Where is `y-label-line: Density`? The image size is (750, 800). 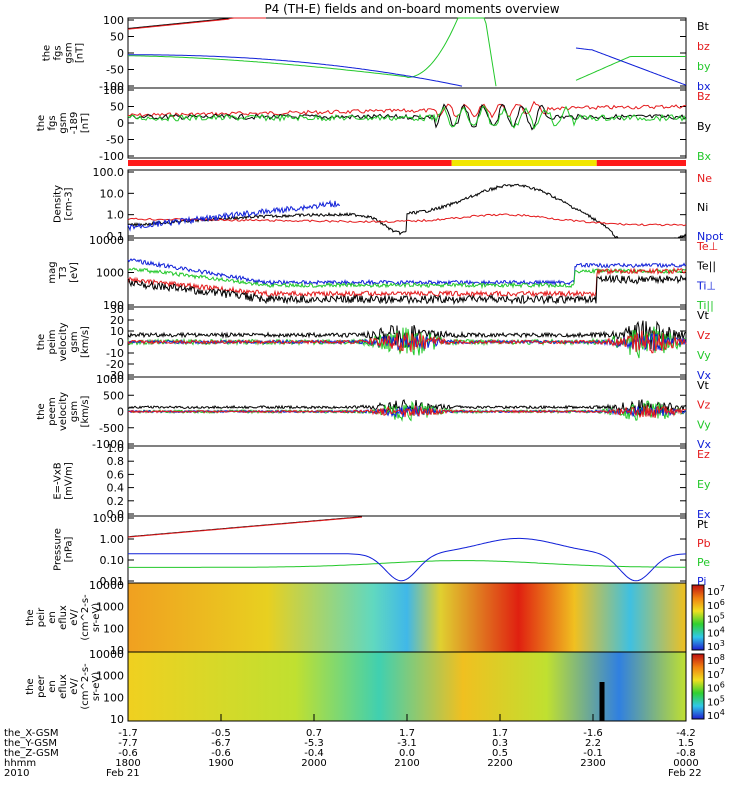
y-label-line: Density is located at coordinates (58, 204).